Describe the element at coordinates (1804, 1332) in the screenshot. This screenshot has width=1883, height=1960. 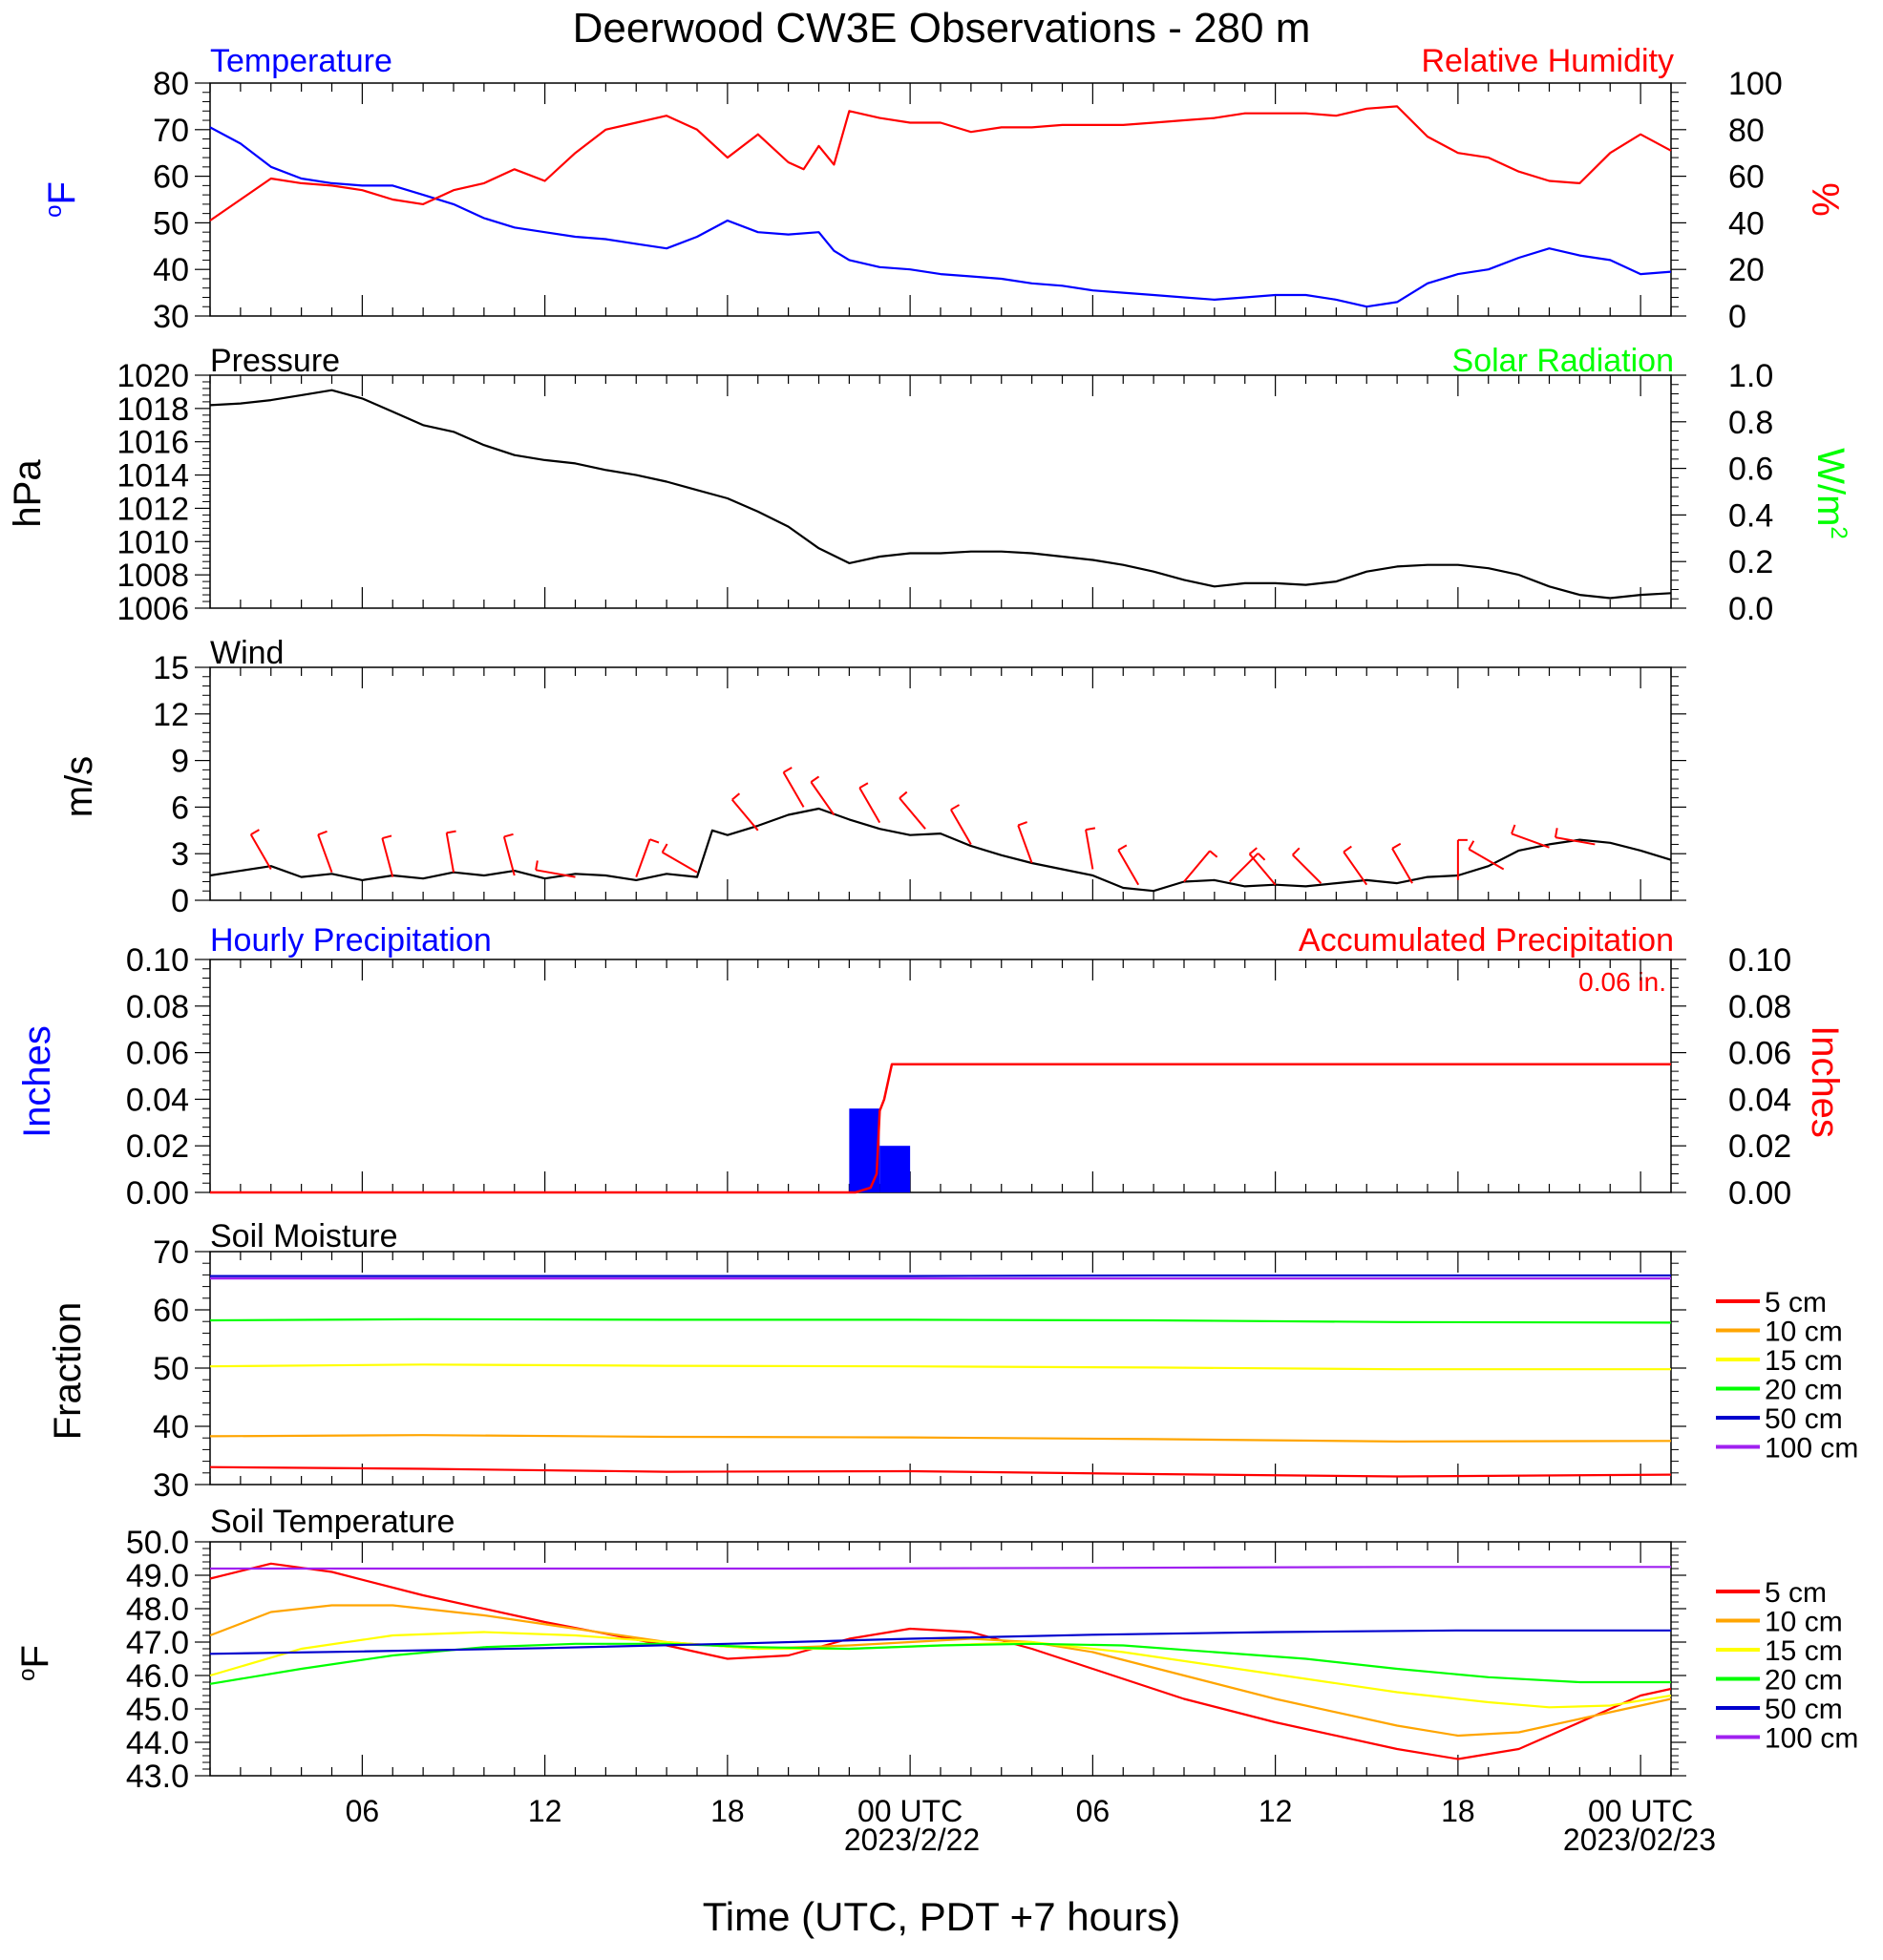
I see `soil_moisture-legend-label: 10 cm` at that location.